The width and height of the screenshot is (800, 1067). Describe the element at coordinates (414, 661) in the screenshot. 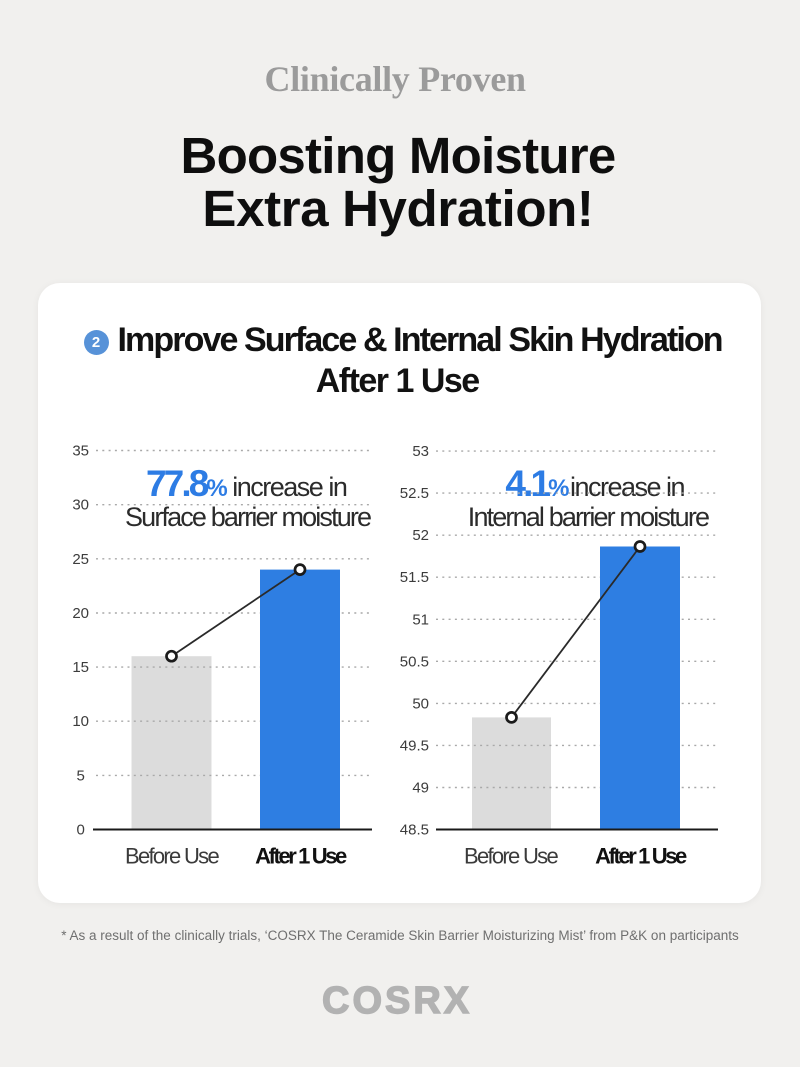

I see `svg-text: 50.5` at that location.